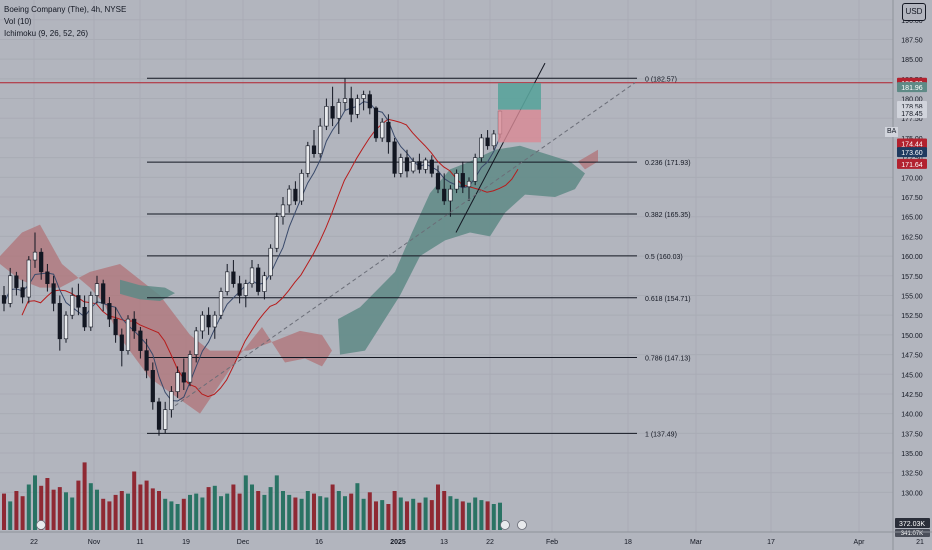 The width and height of the screenshot is (932, 550). I want to click on time-tick-label: 17, so click(771, 542).